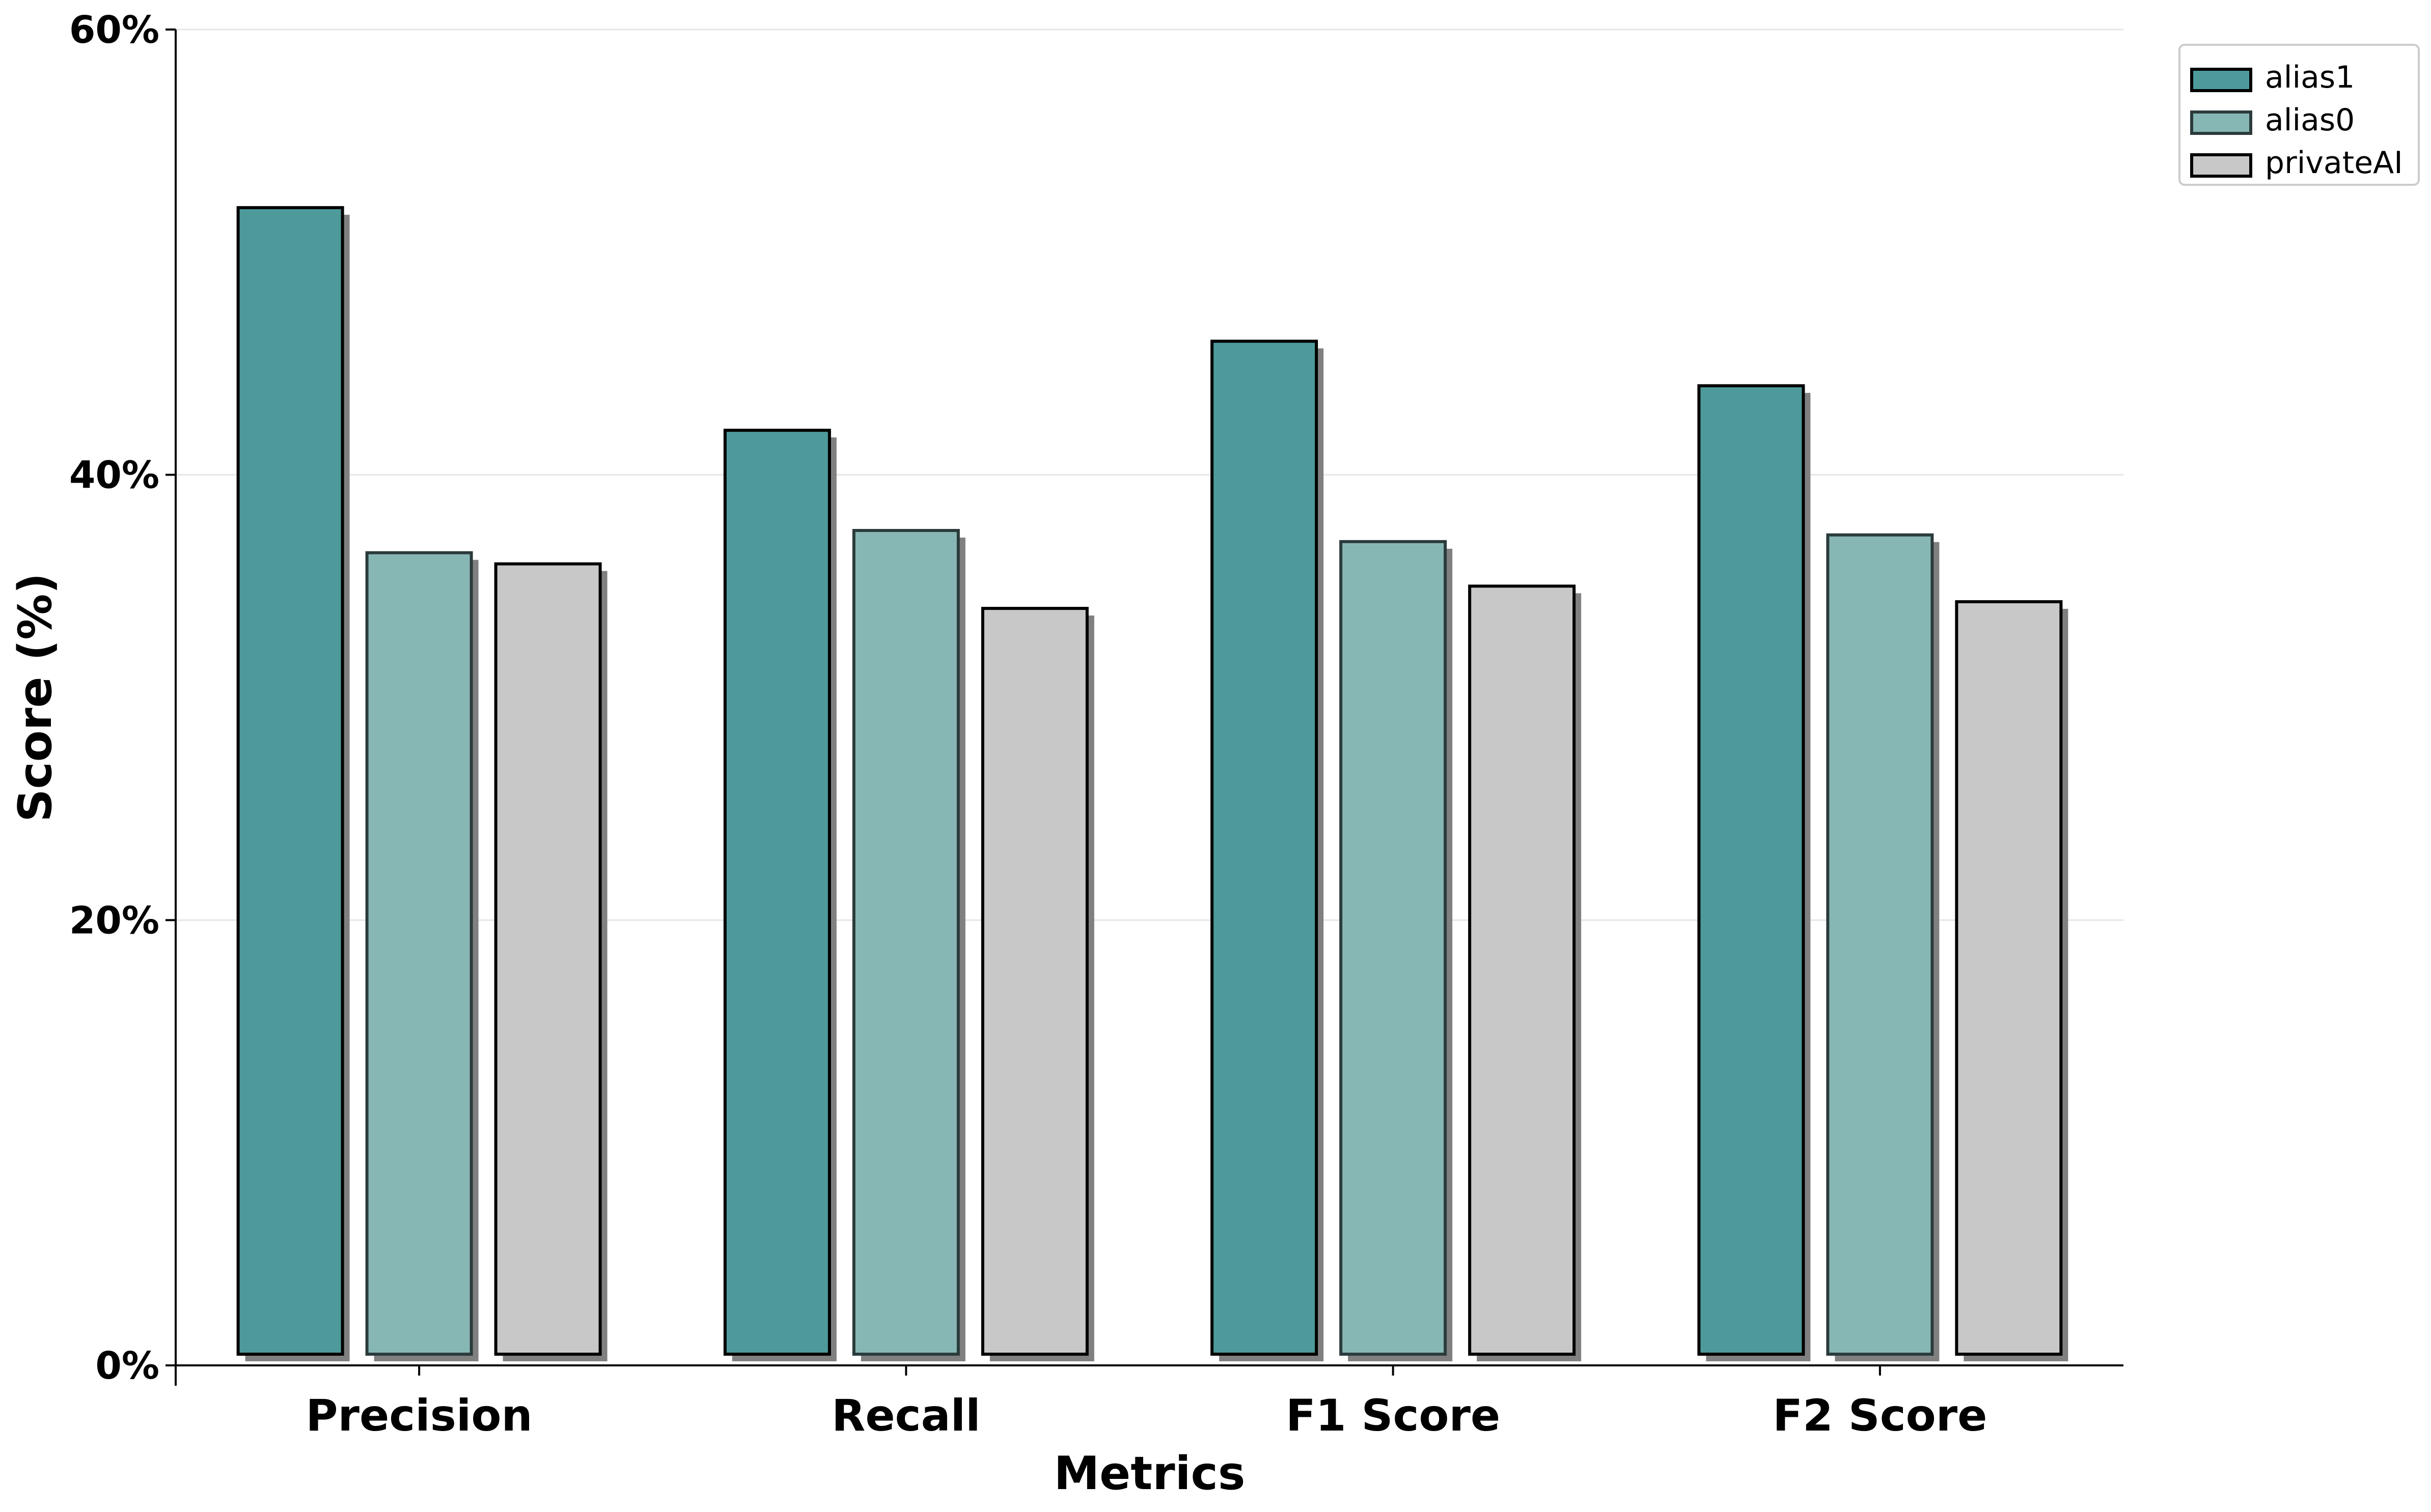 This screenshot has height=1512, width=2431. What do you see at coordinates (1264, 848) in the screenshot?
I see `bar-alias1-f1-score` at bounding box center [1264, 848].